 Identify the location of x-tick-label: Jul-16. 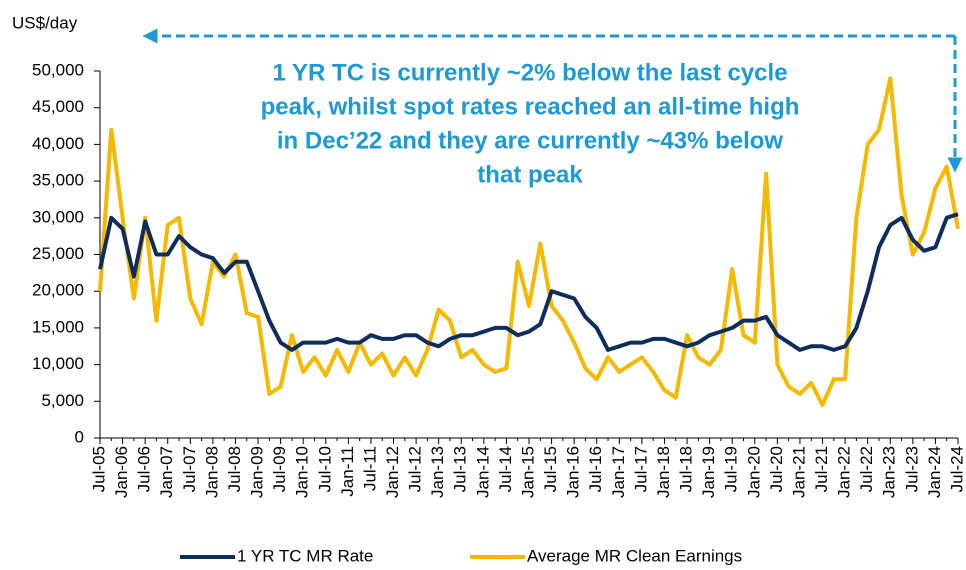
(595, 469).